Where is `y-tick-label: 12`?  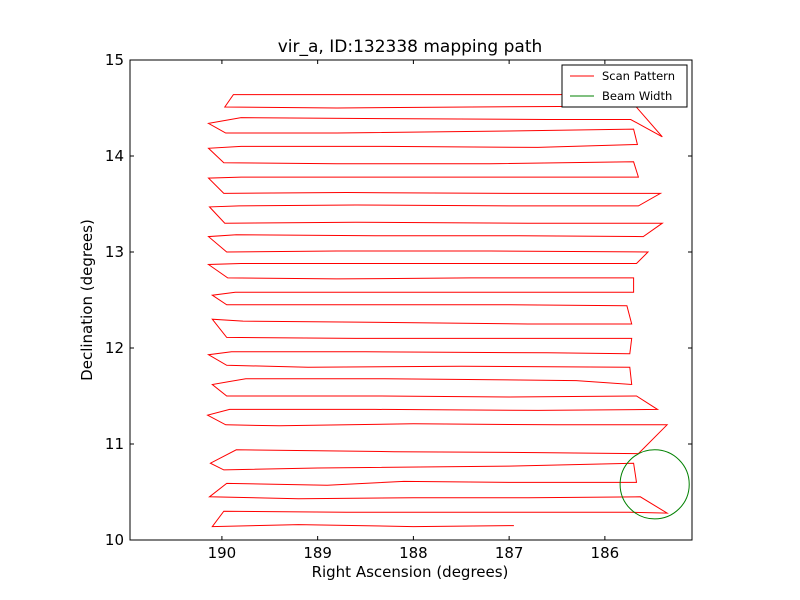 y-tick-label: 12 is located at coordinates (114, 348).